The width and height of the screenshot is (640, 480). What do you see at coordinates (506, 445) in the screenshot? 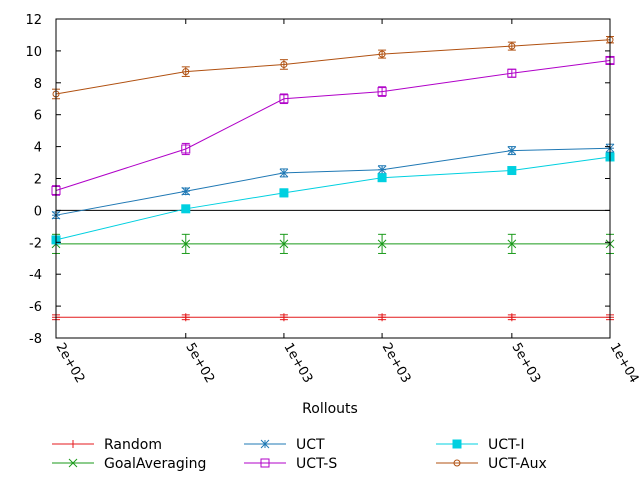
I see `legend-label: UCT-I` at bounding box center [506, 445].